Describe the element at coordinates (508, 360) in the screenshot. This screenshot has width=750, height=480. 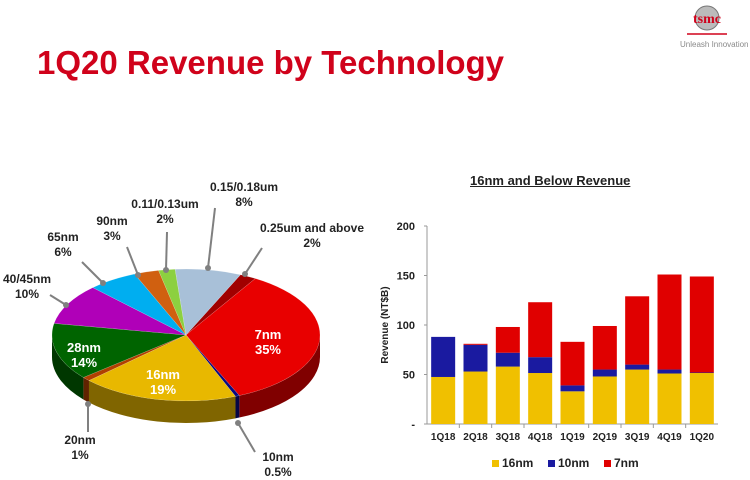
I see `bar-10nm-3Q18` at that location.